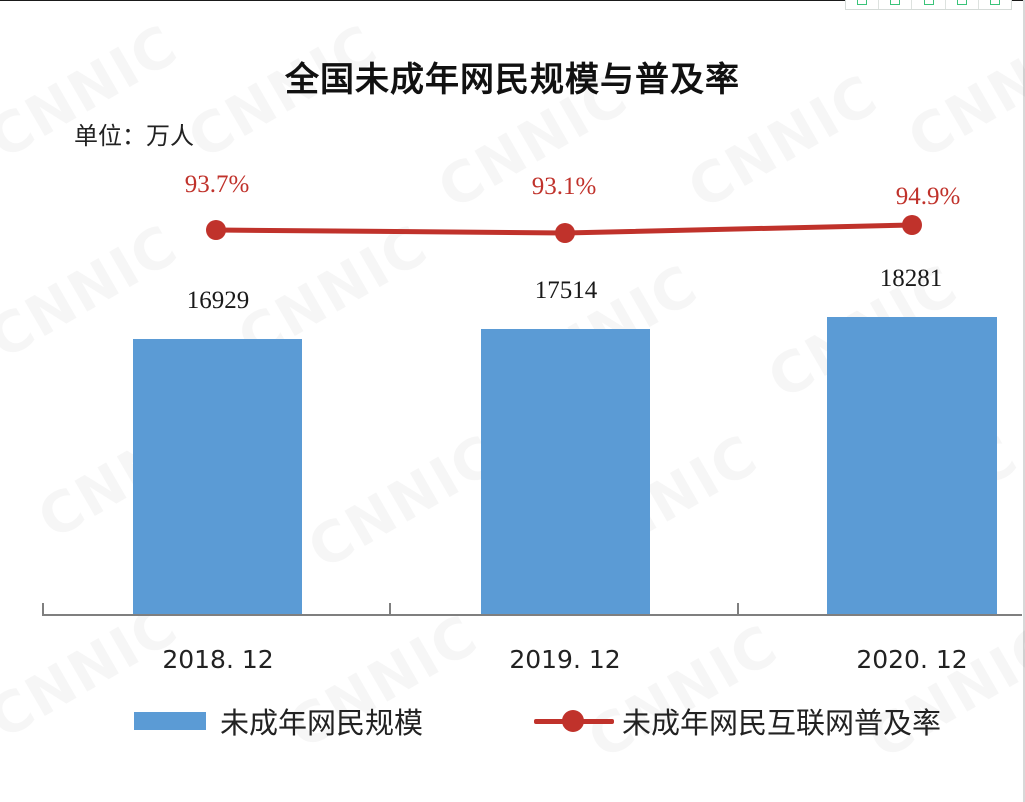 The image size is (1025, 802). I want to click on bar-value-label: 18281, so click(911, 278).